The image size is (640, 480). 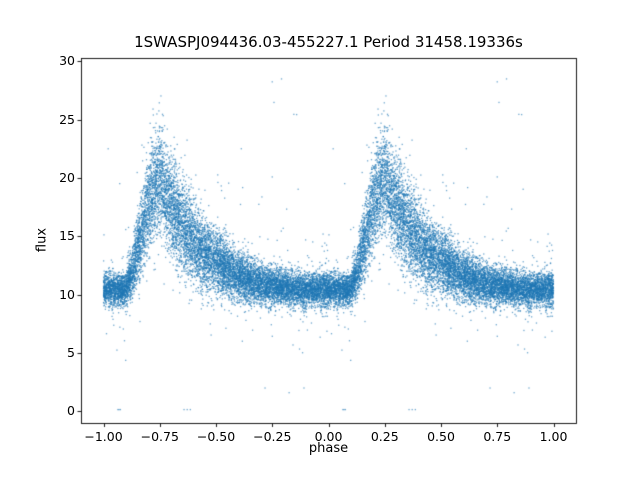 What do you see at coordinates (103, 436) in the screenshot?
I see `x-axis-tick-label: −1.00` at bounding box center [103, 436].